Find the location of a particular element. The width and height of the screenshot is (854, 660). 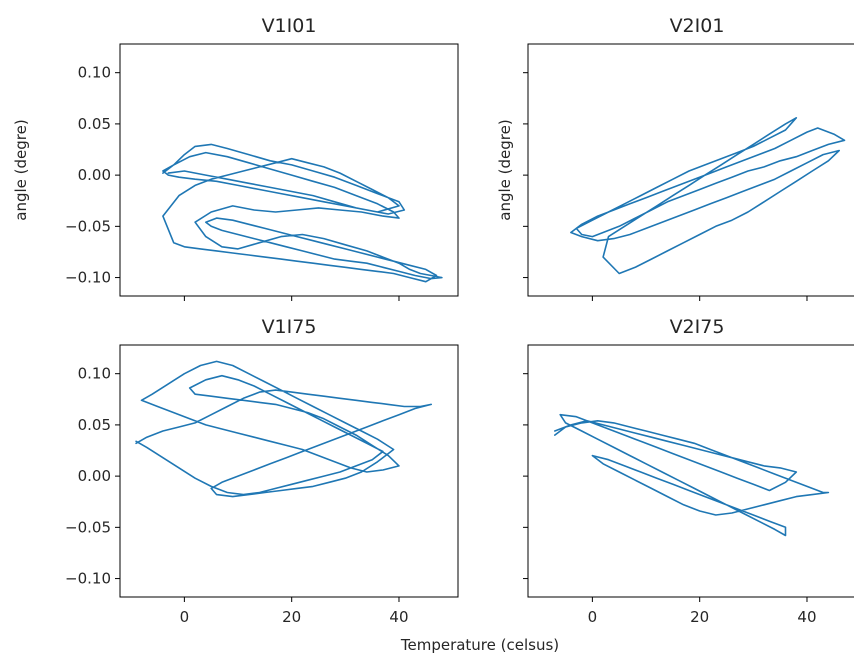

subplot-title: V1I01 is located at coordinates (289, 26).